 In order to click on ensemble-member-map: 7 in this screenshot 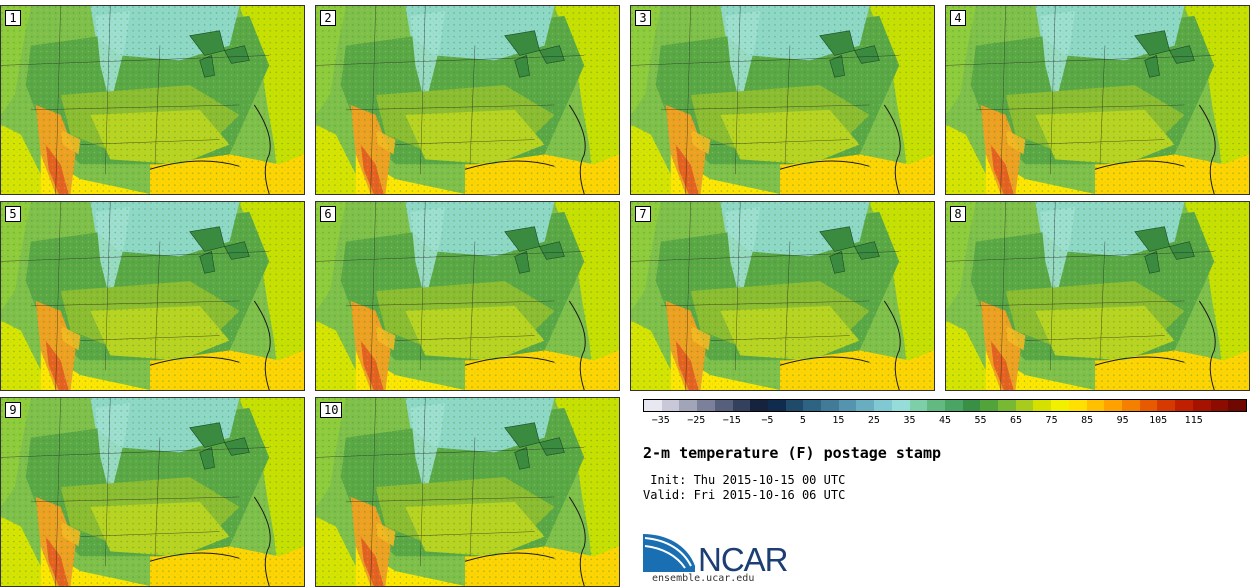, I will do `click(782, 296)`.